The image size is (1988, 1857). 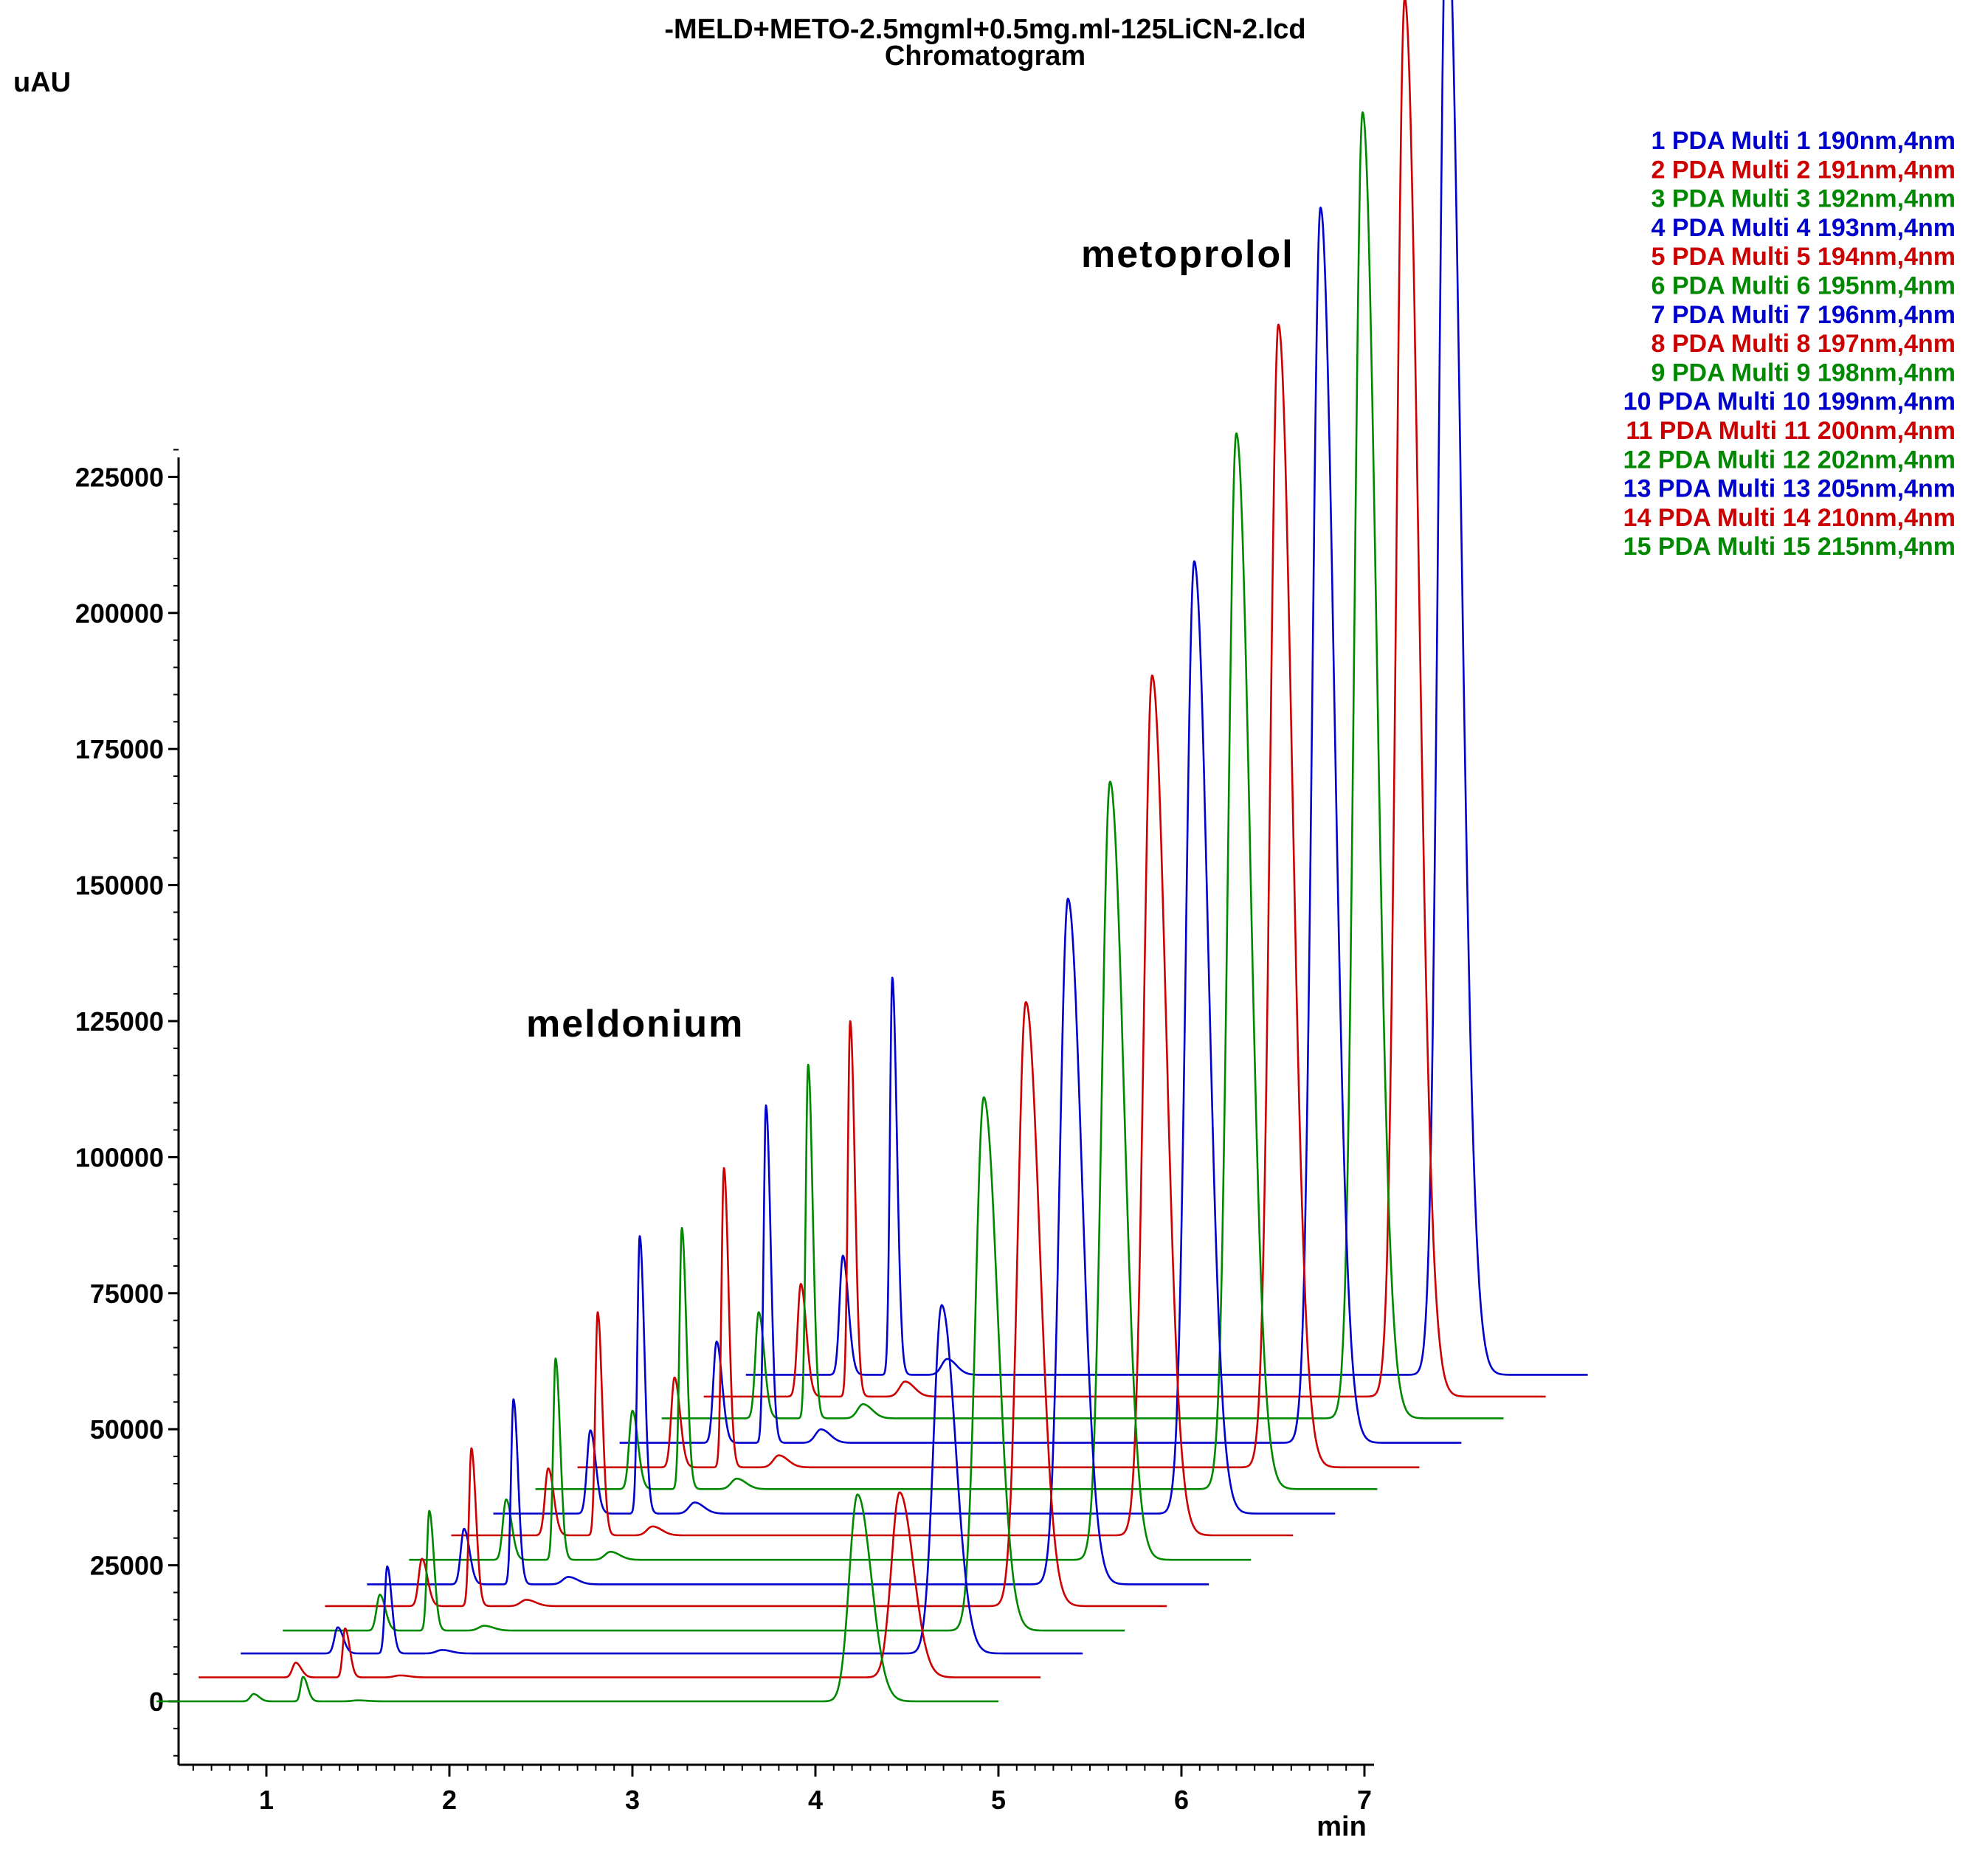 I want to click on y-tick-label: 150000, so click(x=120, y=886).